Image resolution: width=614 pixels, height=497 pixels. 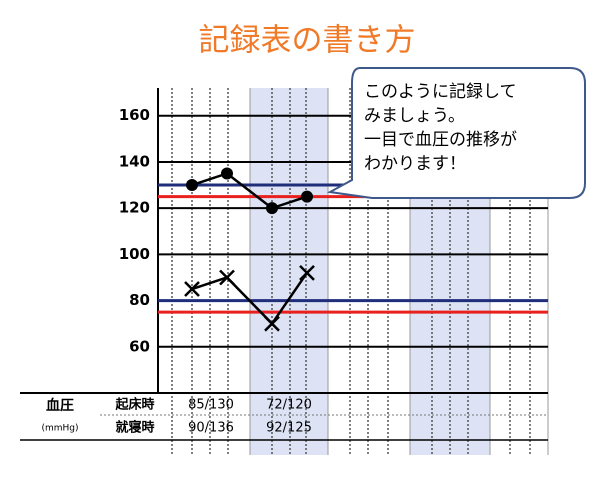 I want to click on table-cell: 85/130, so click(x=211, y=405).